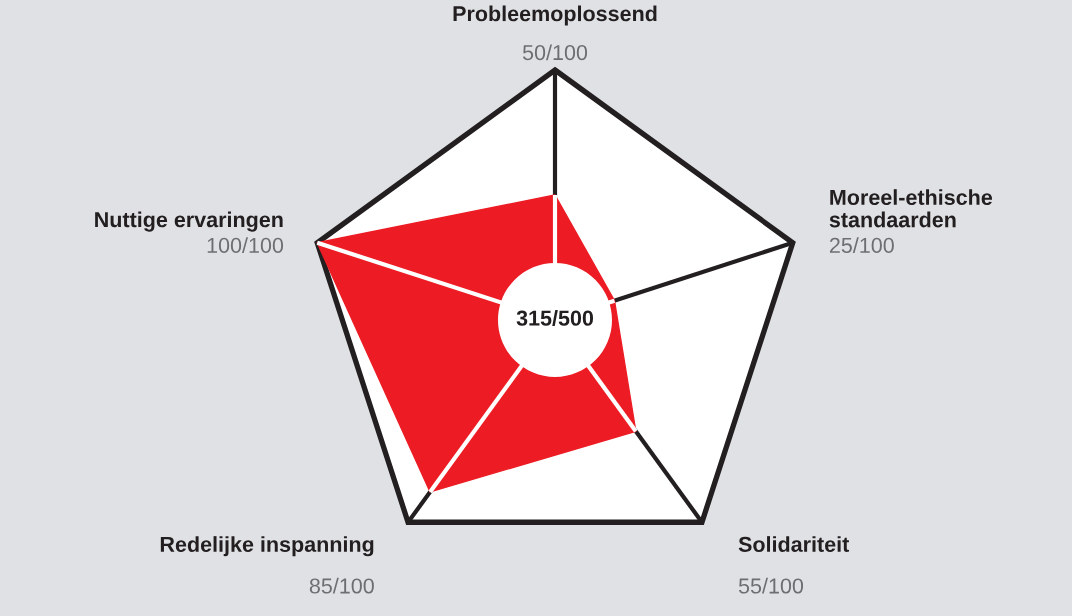 This screenshot has height=616, width=1072. What do you see at coordinates (794, 544) in the screenshot?
I see `spoke-label: Solidariteit` at bounding box center [794, 544].